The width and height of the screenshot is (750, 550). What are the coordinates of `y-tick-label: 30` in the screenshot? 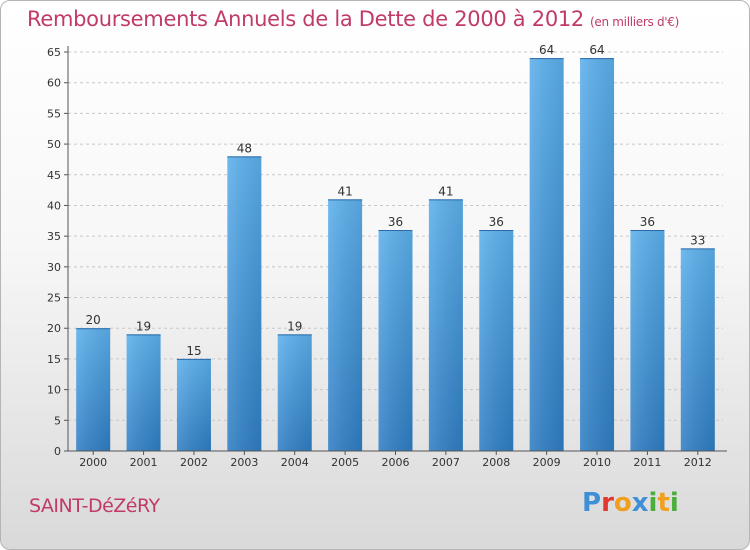 It's located at (54, 267).